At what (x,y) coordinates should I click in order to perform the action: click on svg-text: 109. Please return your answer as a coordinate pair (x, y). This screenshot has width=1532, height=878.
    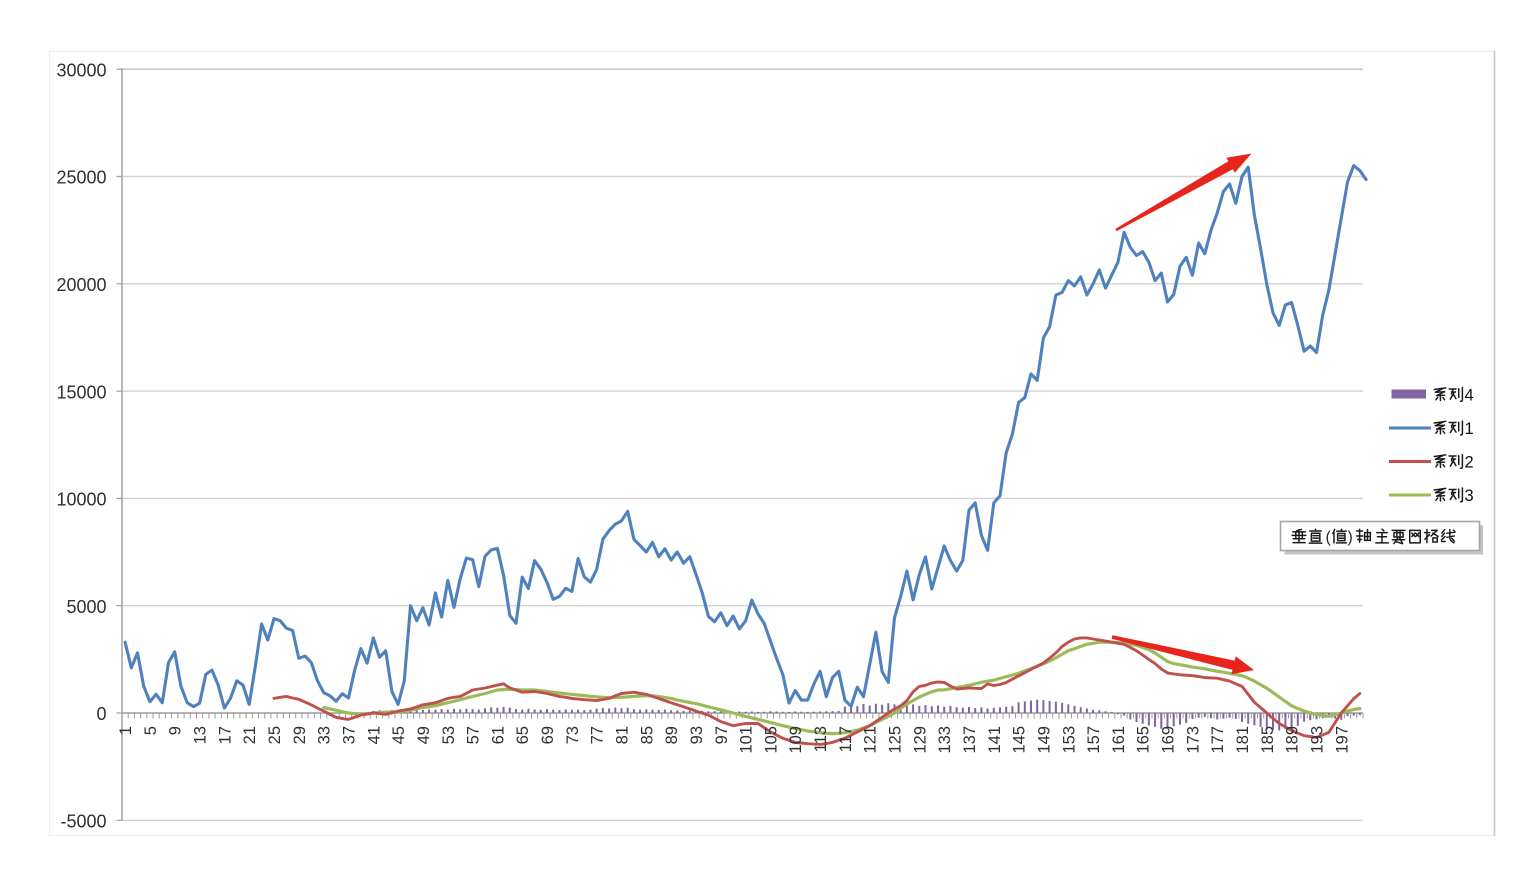
    Looking at the image, I should click on (796, 740).